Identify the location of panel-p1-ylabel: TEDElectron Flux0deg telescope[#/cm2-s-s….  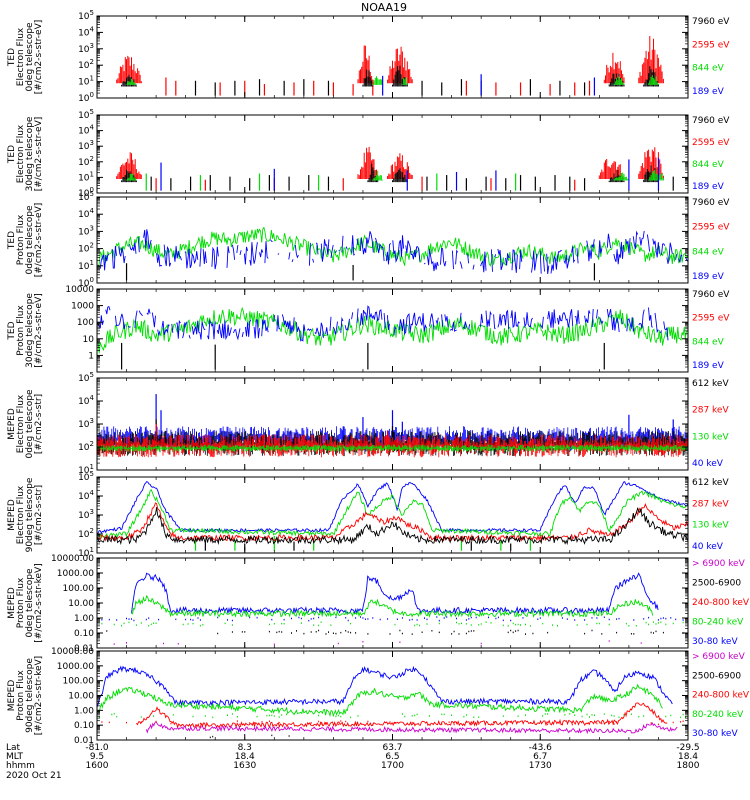
(25, 57).